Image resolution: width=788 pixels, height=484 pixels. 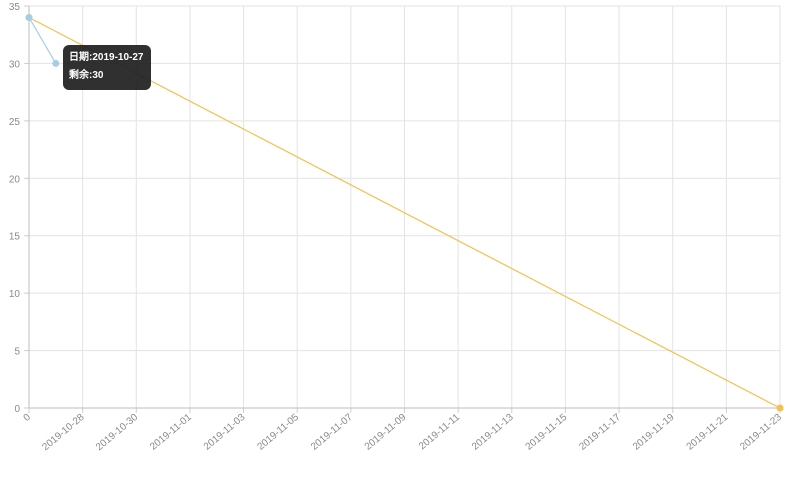 I want to click on x-tick-label: 2019-11-01, so click(x=171, y=432).